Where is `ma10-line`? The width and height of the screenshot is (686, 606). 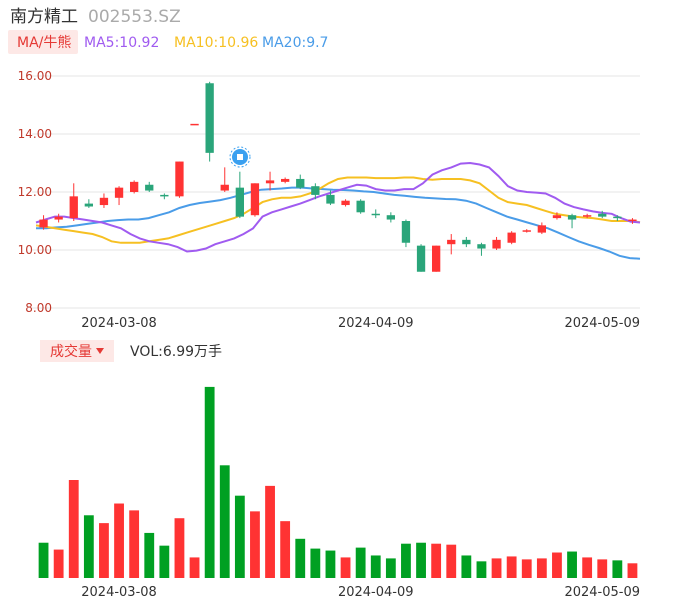
ma10-line is located at coordinates (338, 210).